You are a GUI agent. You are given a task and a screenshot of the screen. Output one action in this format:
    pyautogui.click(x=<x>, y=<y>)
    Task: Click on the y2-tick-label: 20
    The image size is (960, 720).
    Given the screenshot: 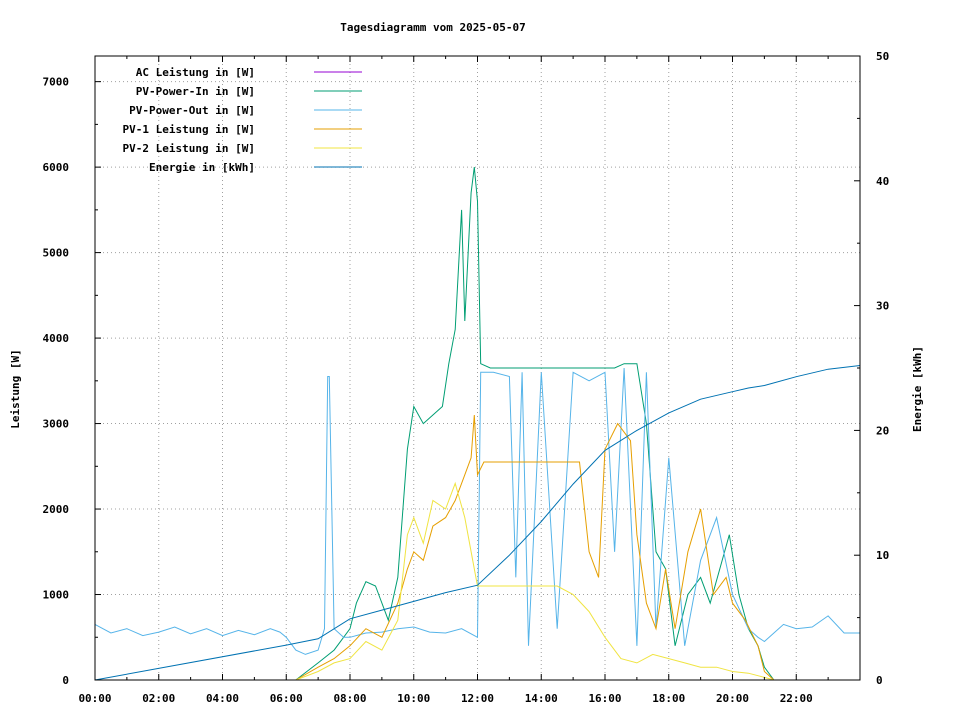 What is the action you would take?
    pyautogui.click(x=882, y=430)
    